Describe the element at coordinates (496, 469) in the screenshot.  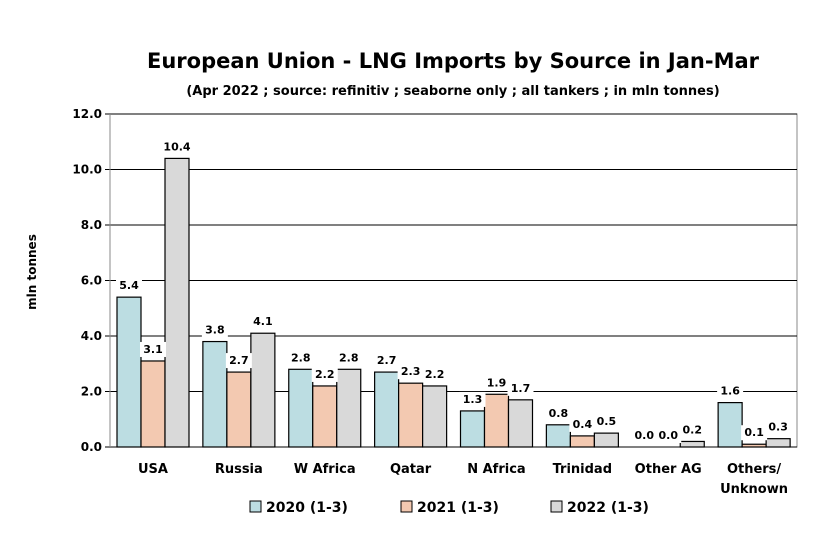
I see `x-tick-label: N Africa` at that location.